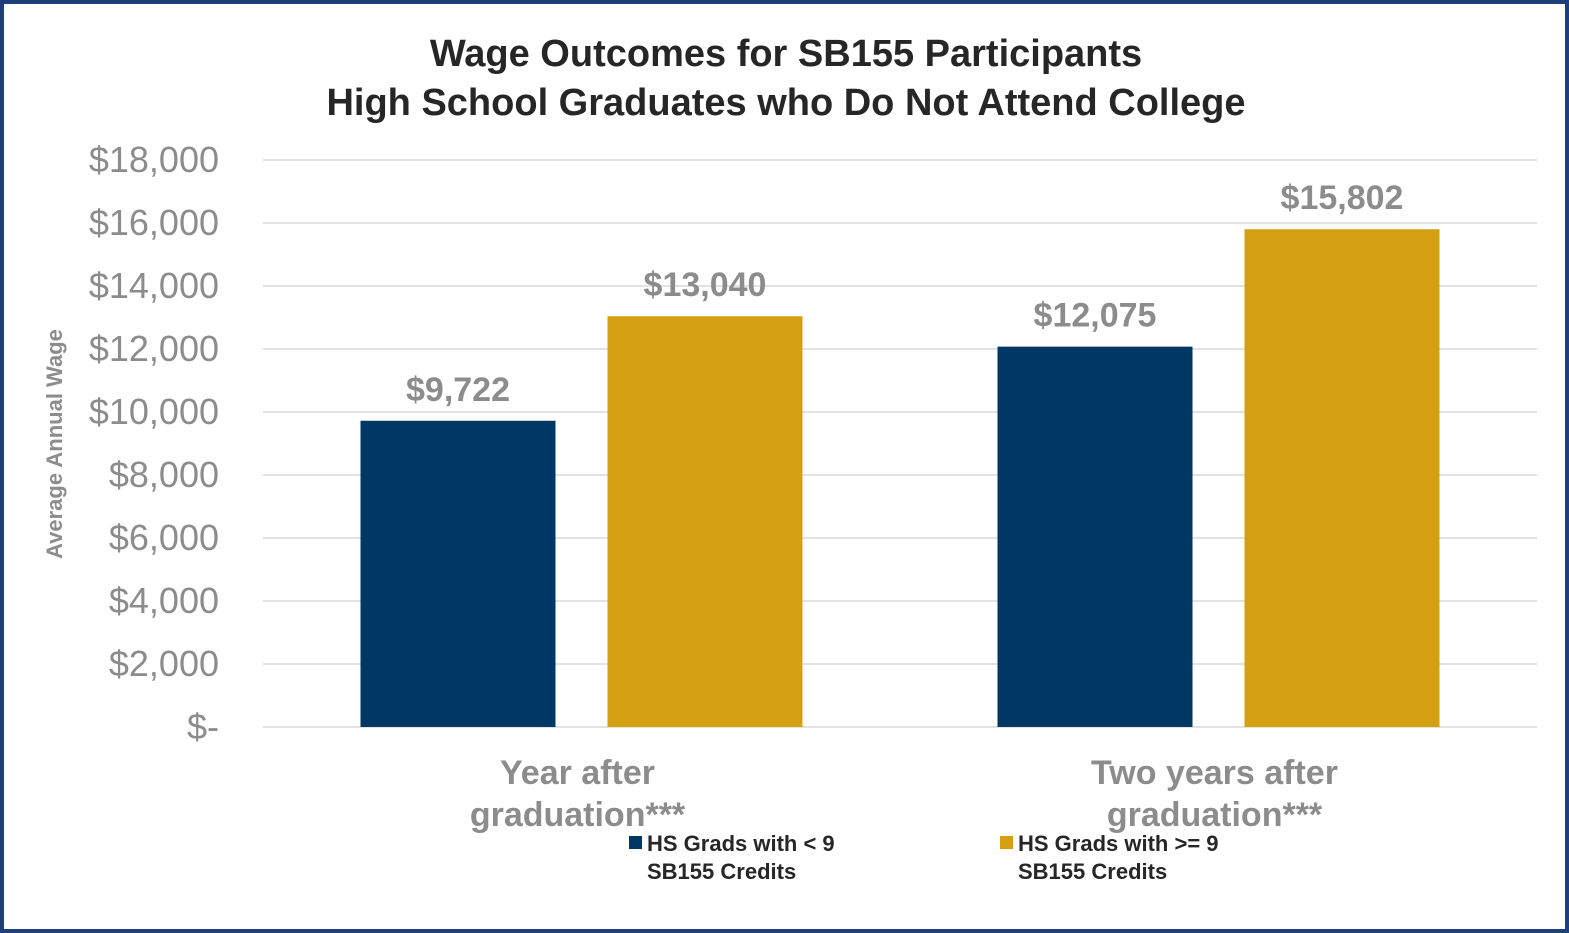 The width and height of the screenshot is (1569, 933). I want to click on legend-label: HS Grads with < 9, so click(741, 843).